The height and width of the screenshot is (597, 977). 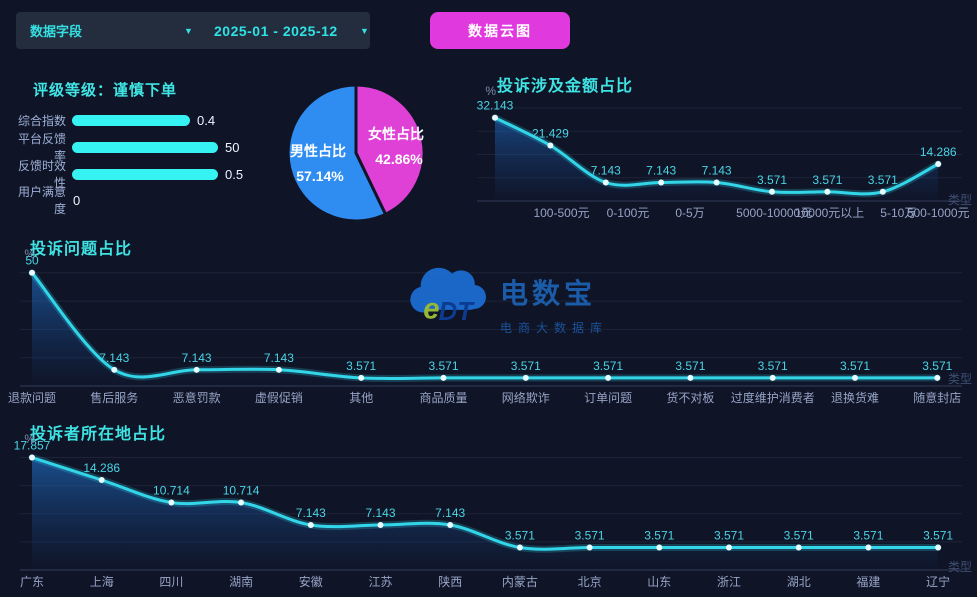 I want to click on metric-label: 综合指数, so click(x=41, y=120).